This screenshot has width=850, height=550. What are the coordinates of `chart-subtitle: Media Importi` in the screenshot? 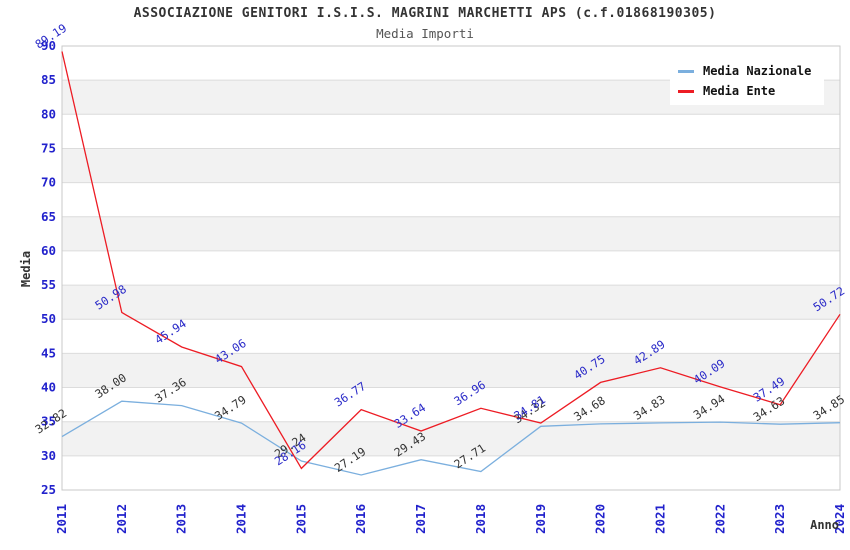 It's located at (425, 33).